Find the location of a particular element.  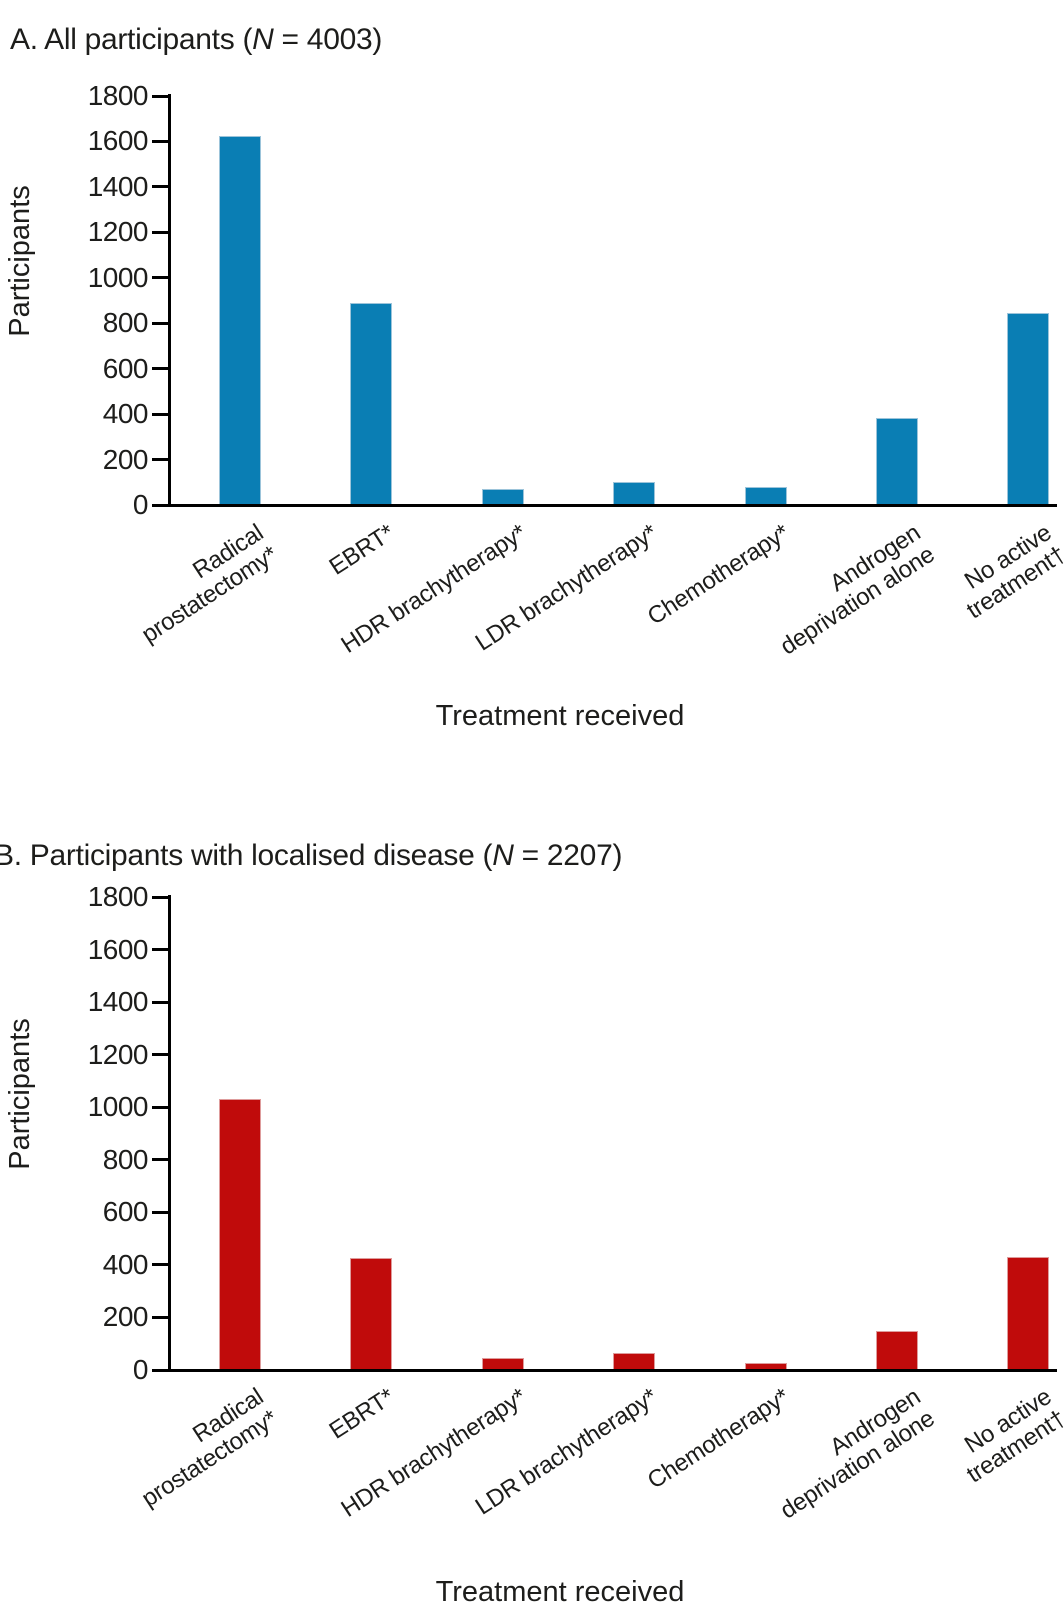

panel-a-title-post: = 4003) is located at coordinates (328, 39).